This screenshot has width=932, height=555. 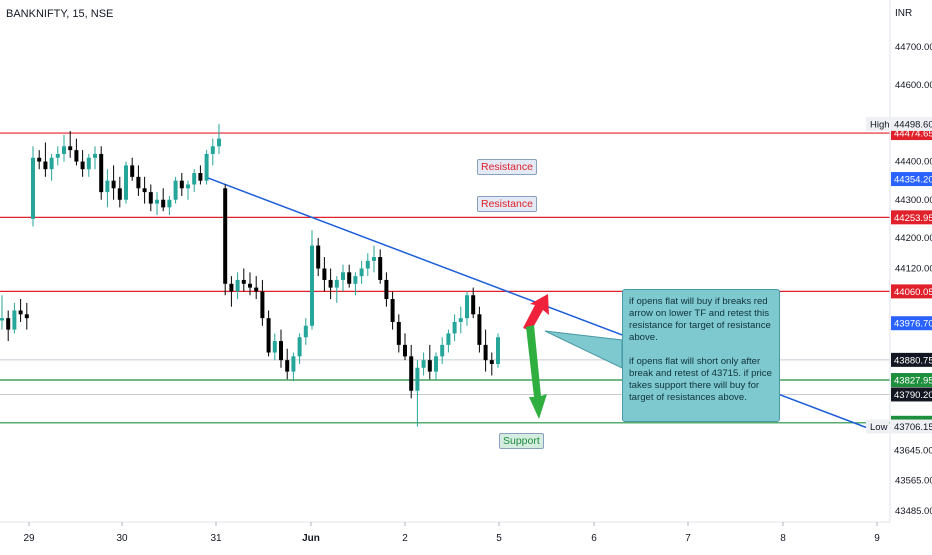 I want to click on time-tick-label: 8, so click(x=783, y=538).